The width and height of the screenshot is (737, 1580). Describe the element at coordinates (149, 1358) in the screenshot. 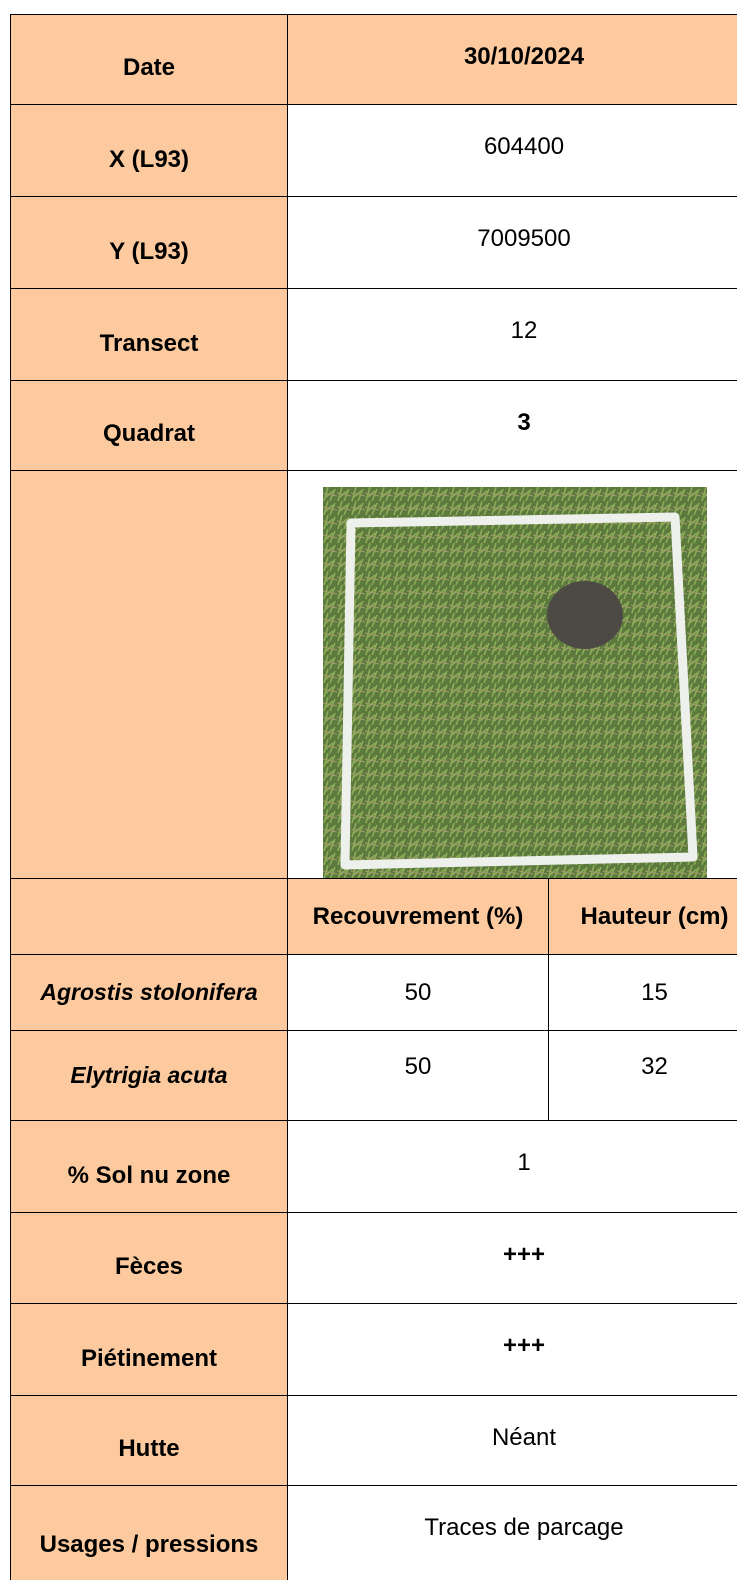

I see `row-label-text: Piétinement` at that location.